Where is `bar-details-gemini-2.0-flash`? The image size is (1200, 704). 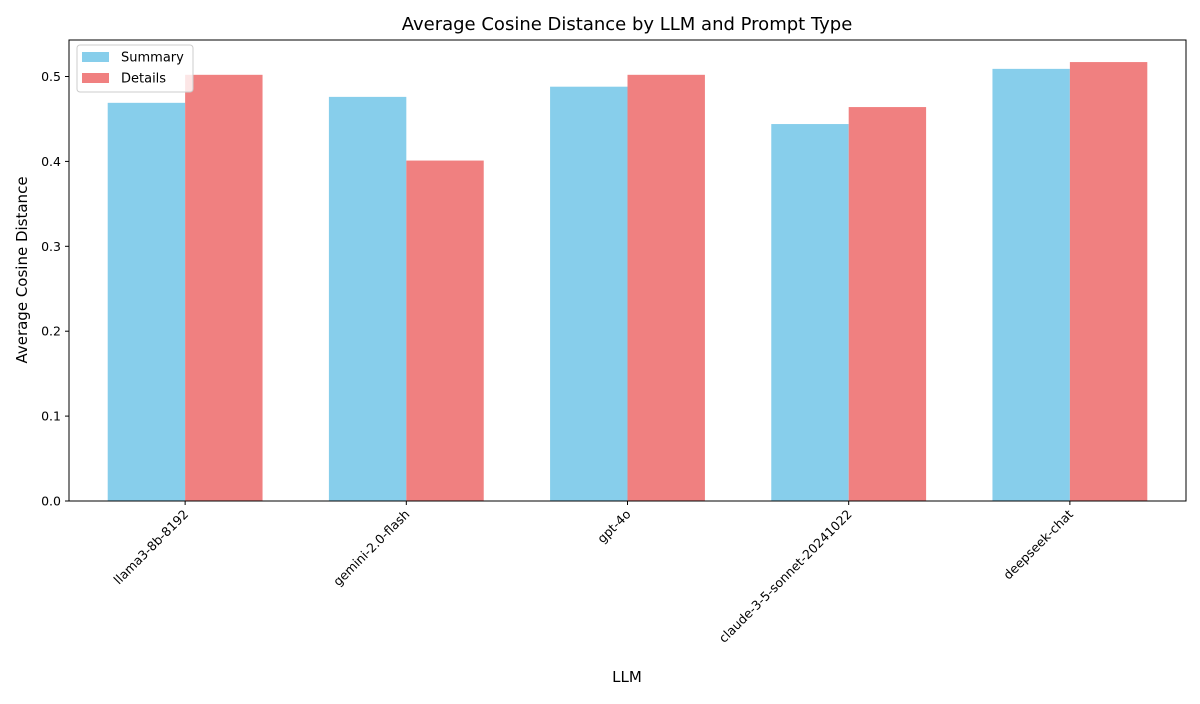 bar-details-gemini-2.0-flash is located at coordinates (445, 330).